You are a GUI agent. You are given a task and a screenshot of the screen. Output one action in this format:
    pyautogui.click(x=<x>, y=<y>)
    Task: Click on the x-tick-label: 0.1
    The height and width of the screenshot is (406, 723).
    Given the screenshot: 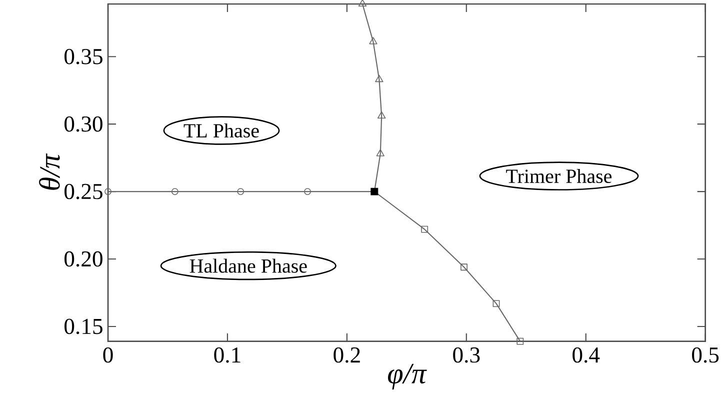 What is the action you would take?
    pyautogui.click(x=227, y=355)
    